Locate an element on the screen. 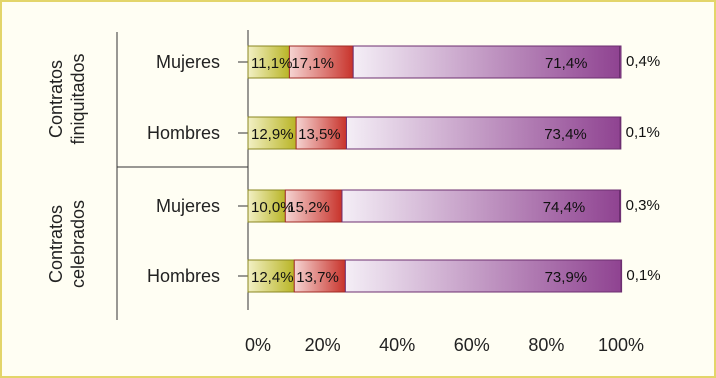 The image size is (716, 378). x-tick-label: 40% is located at coordinates (397, 345).